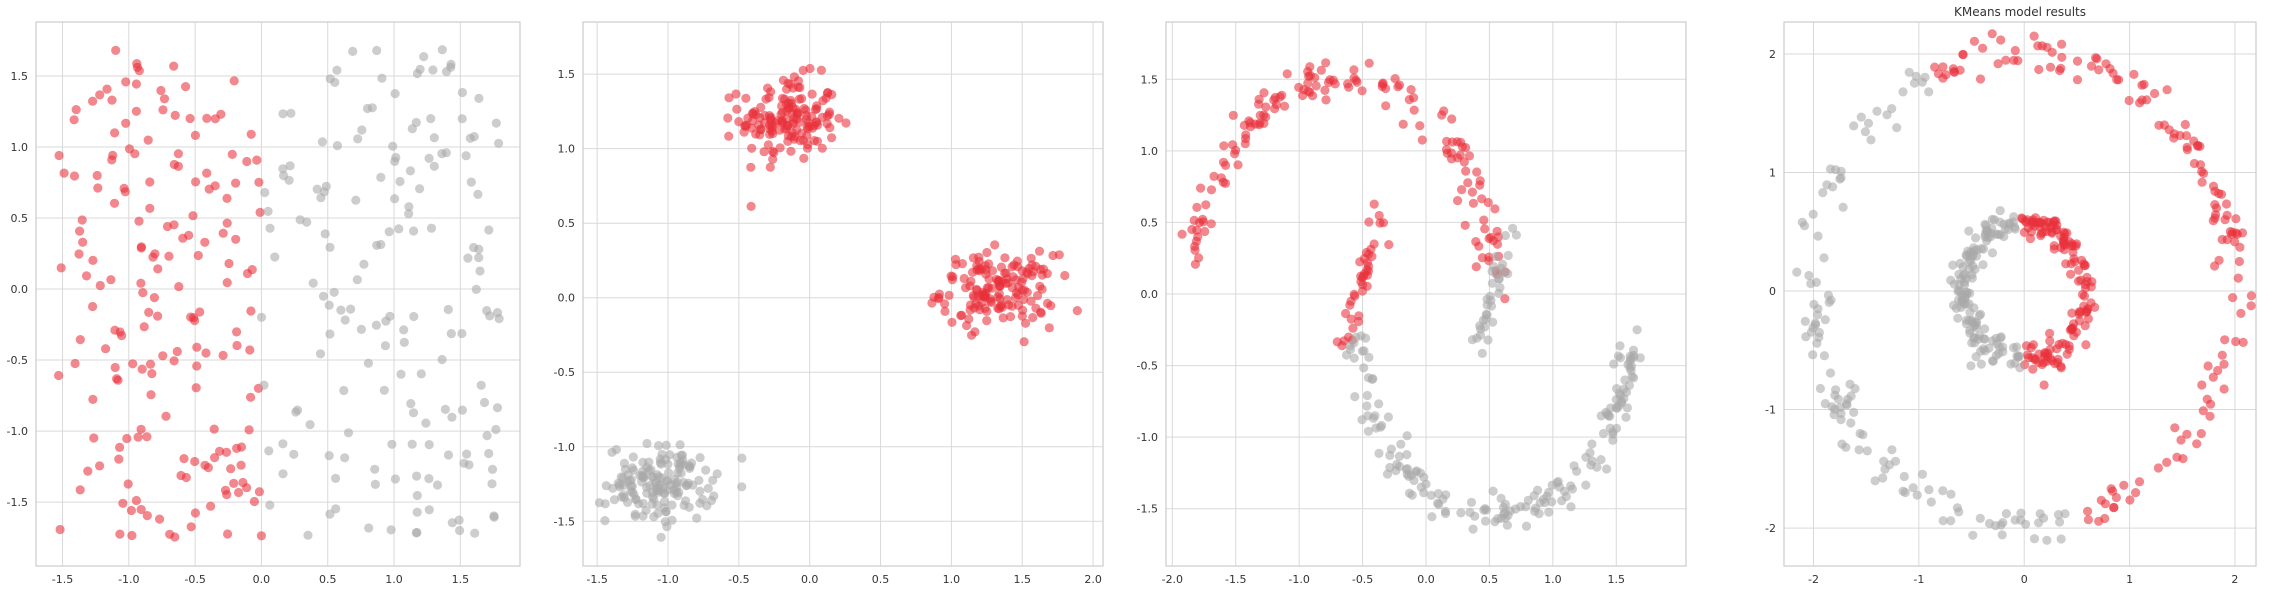 This screenshot has height=589, width=2273. What do you see at coordinates (17, 360) in the screenshot?
I see `y-tick-label: -0.5` at bounding box center [17, 360].